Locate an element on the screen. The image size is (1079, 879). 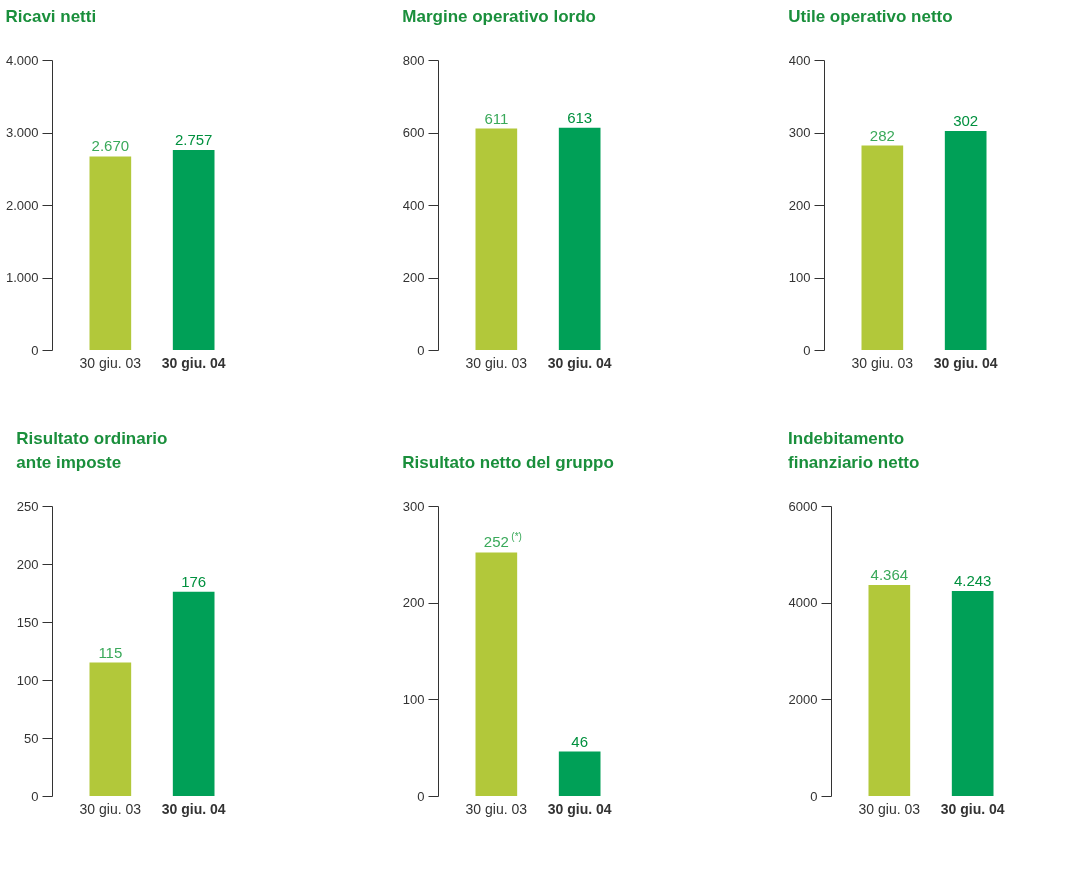
y-tick-label: 50 is located at coordinates (31, 738).